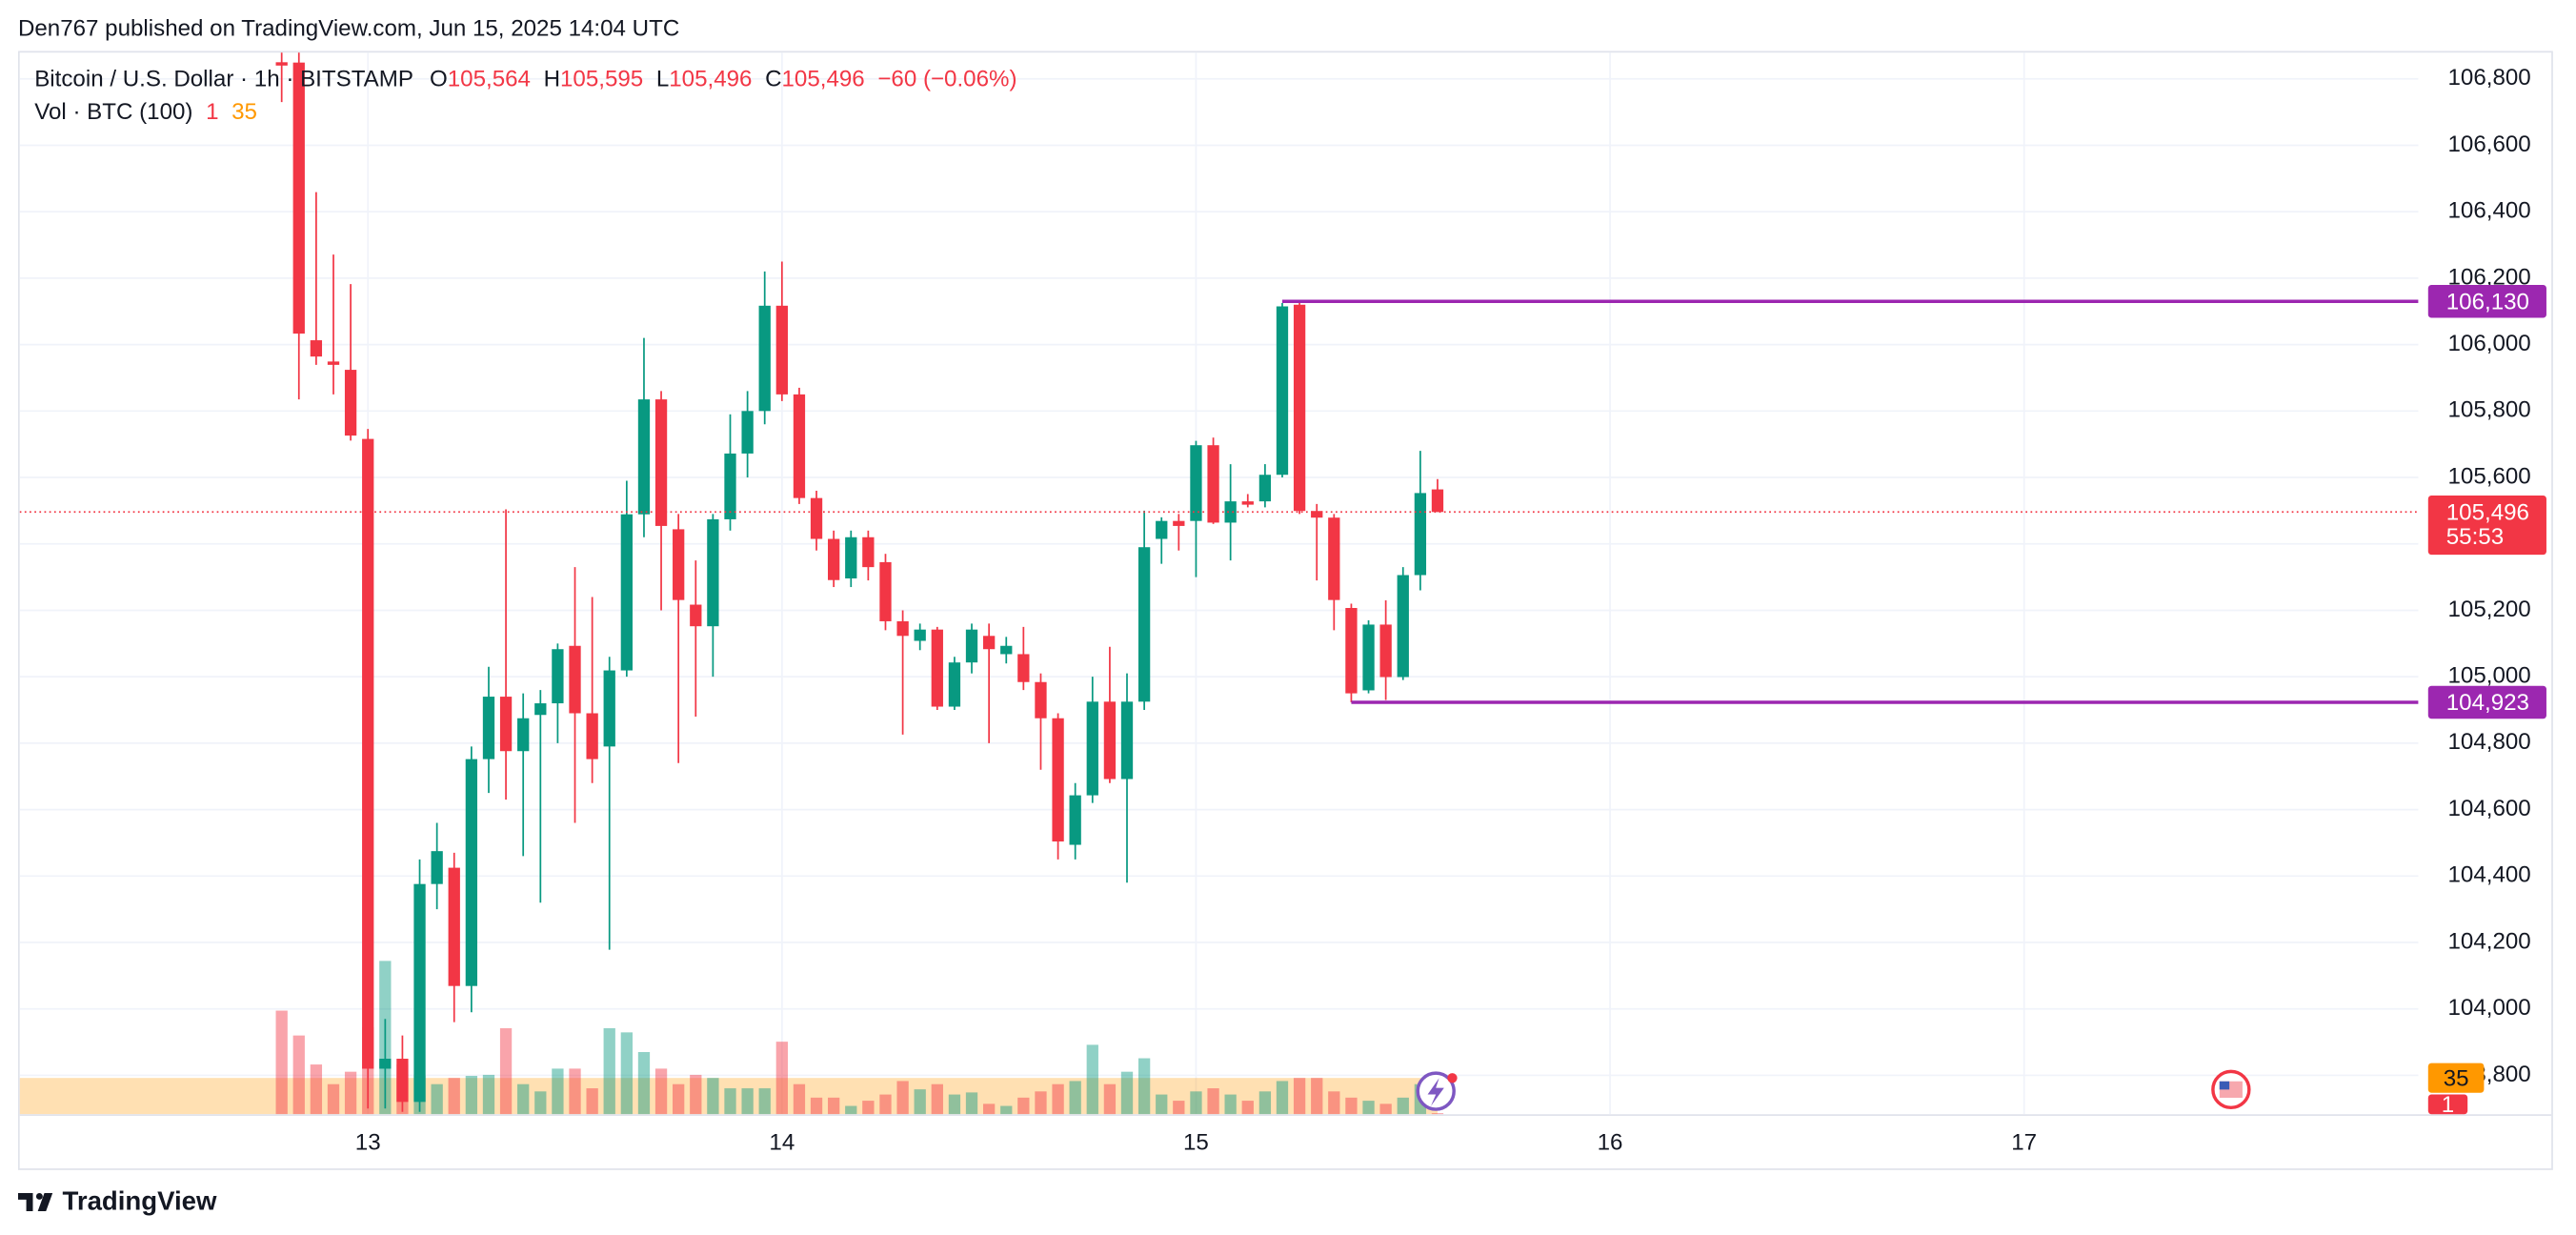 The height and width of the screenshot is (1235, 2576). What do you see at coordinates (2475, 537) in the screenshot?
I see `countdown: 55:53` at bounding box center [2475, 537].